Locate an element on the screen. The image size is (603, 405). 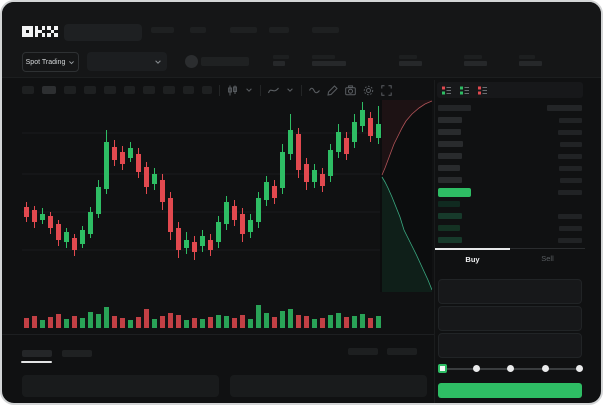
orderbook-both-icon is located at coordinates (446, 90).